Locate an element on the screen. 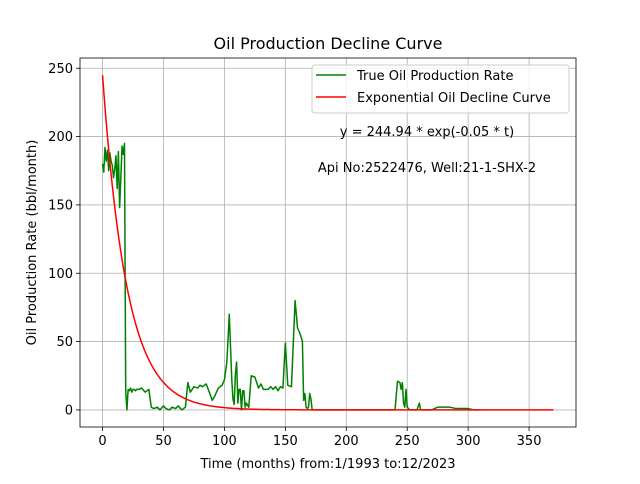 The width and height of the screenshot is (640, 484). x-tick-label: 100 is located at coordinates (224, 441).